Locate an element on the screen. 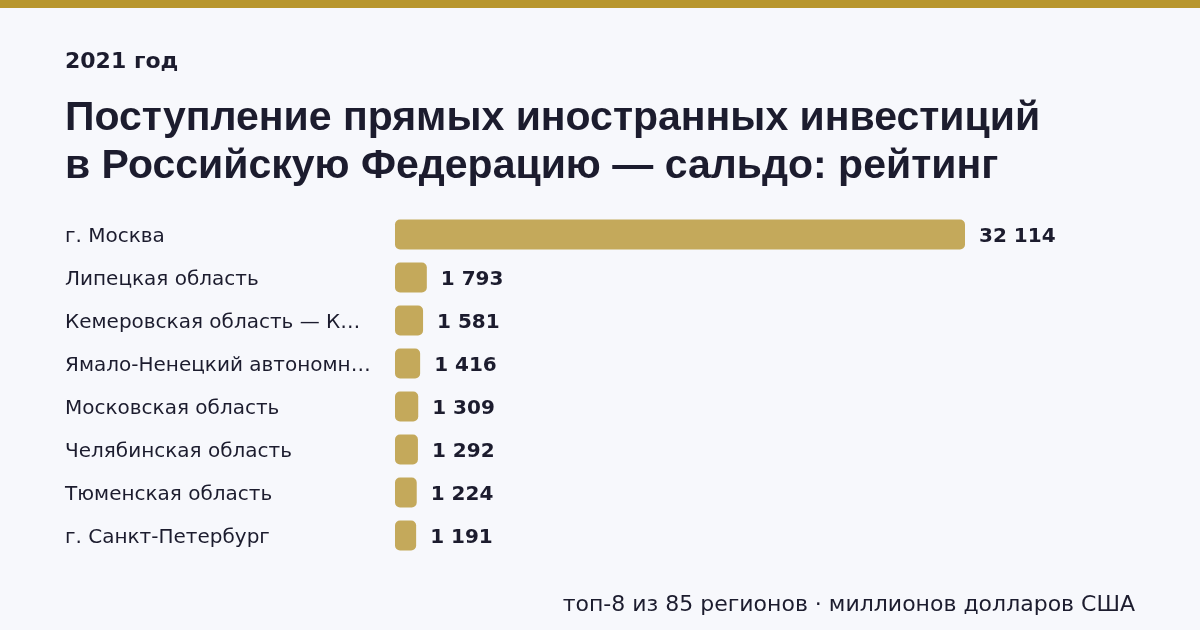 The image size is (1200, 630). data-label: 1 191 is located at coordinates (461, 535).